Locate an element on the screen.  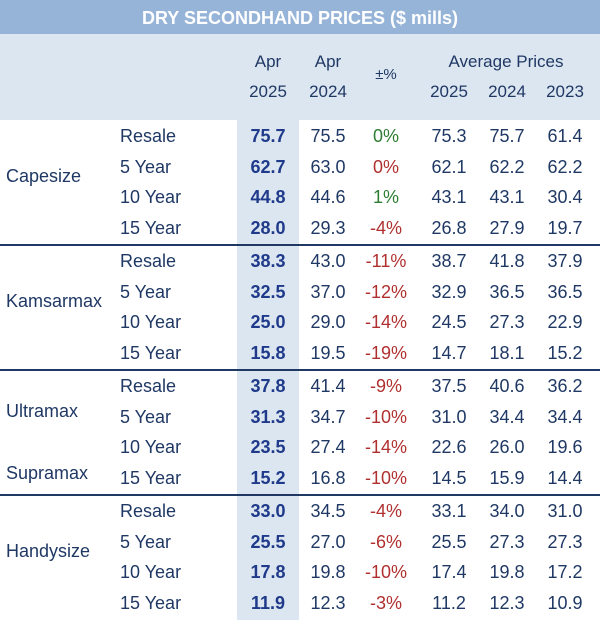
cell-apr2024: 63.0 is located at coordinates (328, 166).